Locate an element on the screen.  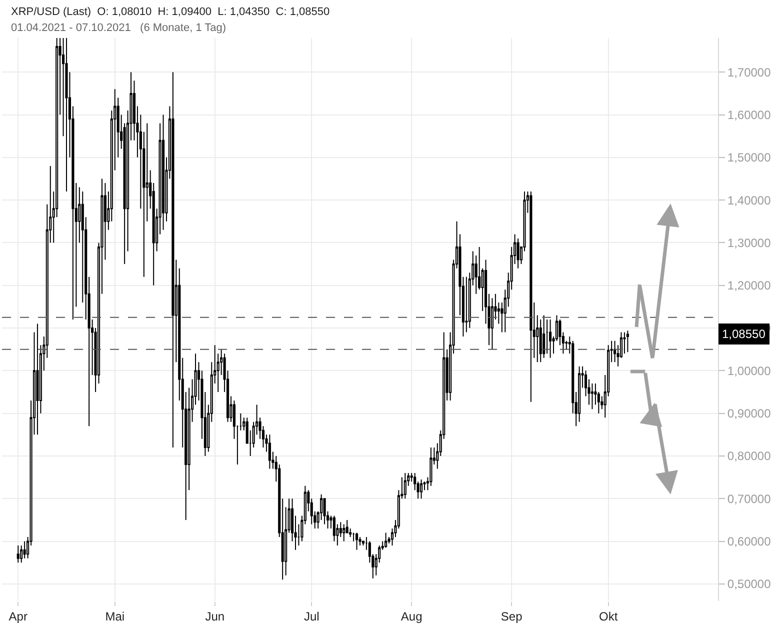
y-tick-label: 1,50000 is located at coordinates (749, 157).